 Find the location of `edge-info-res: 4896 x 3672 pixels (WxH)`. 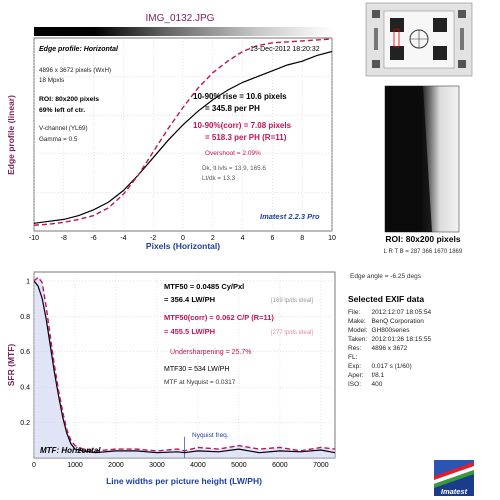

edge-info-res: 4896 x 3672 pixels (WxH) is located at coordinates (75, 70).